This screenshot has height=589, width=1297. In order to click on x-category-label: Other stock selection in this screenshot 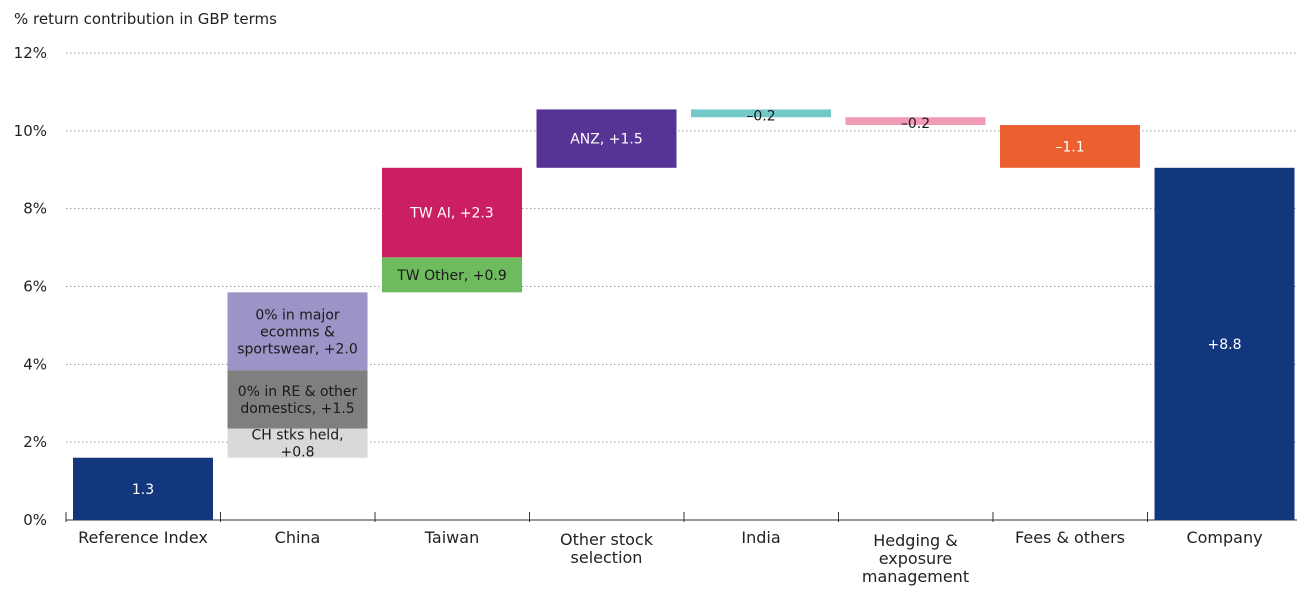, I will do `click(607, 548)`.